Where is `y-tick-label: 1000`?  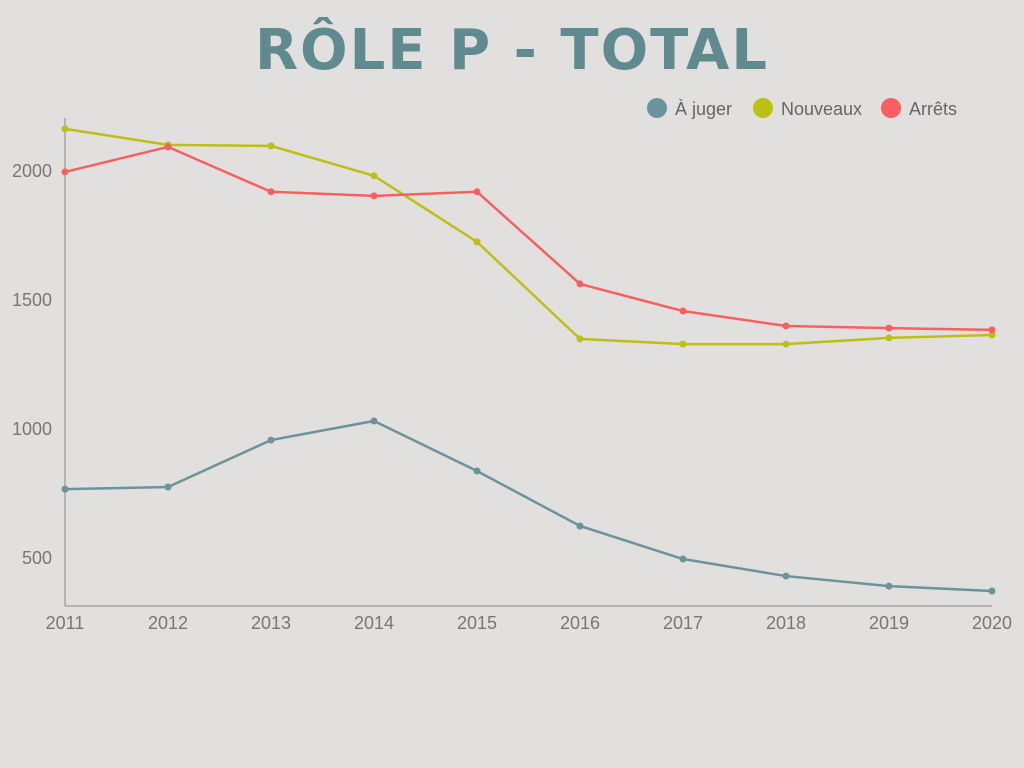
y-tick-label: 1000 is located at coordinates (32, 429).